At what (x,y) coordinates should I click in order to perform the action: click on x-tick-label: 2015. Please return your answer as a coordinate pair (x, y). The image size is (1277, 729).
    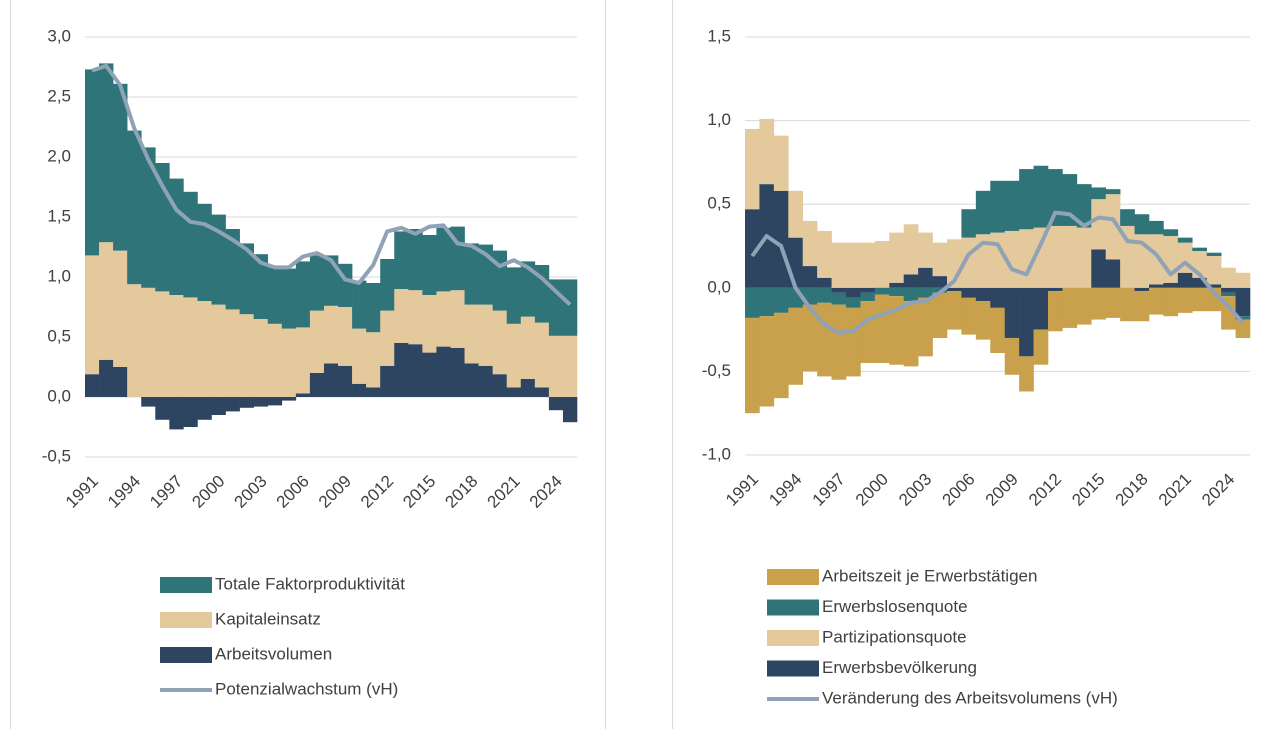
    Looking at the image, I should click on (1088, 490).